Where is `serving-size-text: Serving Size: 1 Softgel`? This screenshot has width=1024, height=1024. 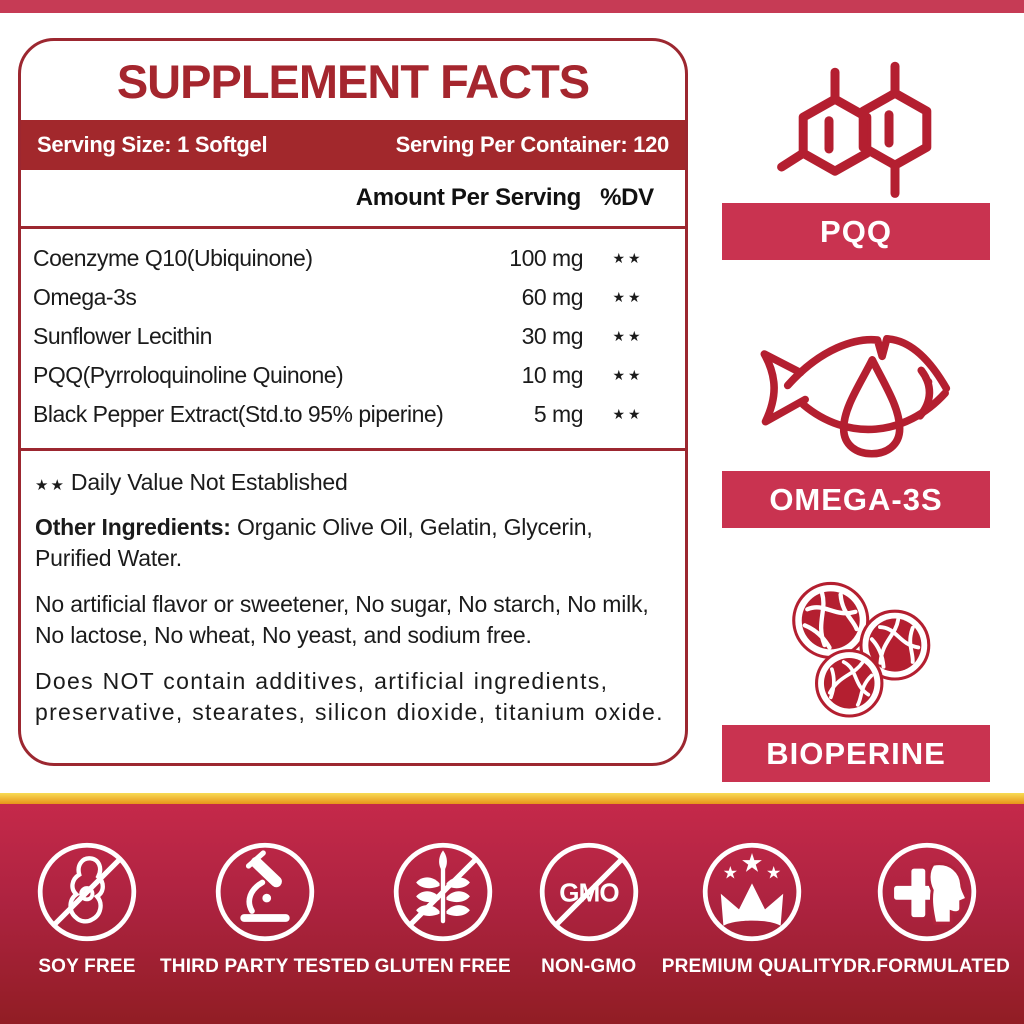 serving-size-text: Serving Size: 1 Softgel is located at coordinates (152, 144).